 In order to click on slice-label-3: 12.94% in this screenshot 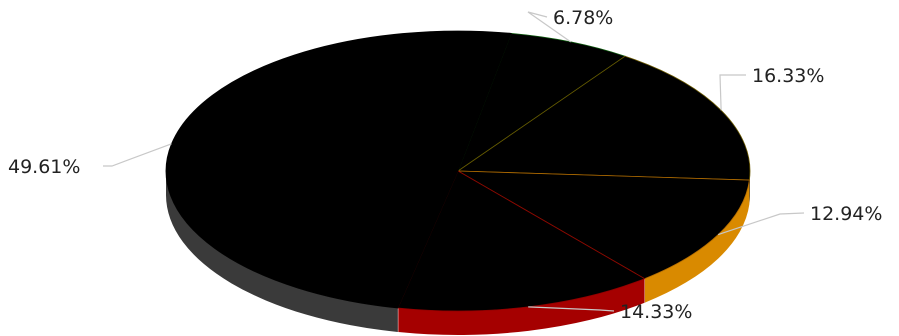, I will do `click(846, 214)`.